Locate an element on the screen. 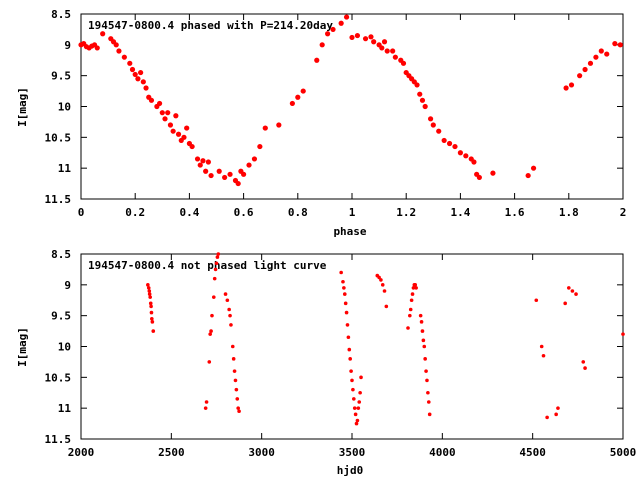  x-tick-label: 3500 is located at coordinates (352, 452).